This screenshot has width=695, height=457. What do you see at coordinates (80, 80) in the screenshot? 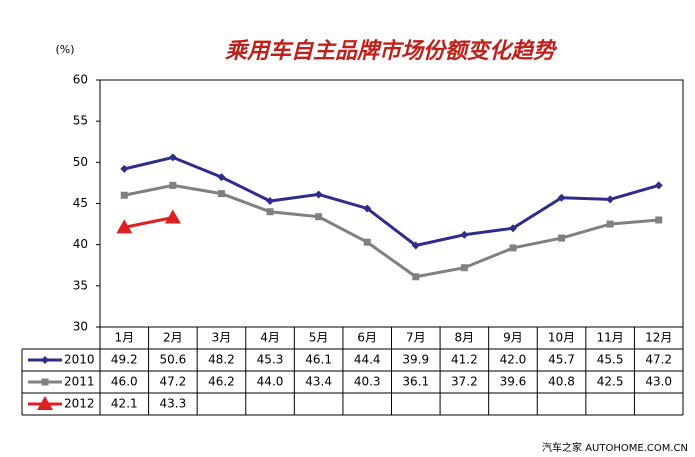
I see `y-tick-label: 60` at bounding box center [80, 80].